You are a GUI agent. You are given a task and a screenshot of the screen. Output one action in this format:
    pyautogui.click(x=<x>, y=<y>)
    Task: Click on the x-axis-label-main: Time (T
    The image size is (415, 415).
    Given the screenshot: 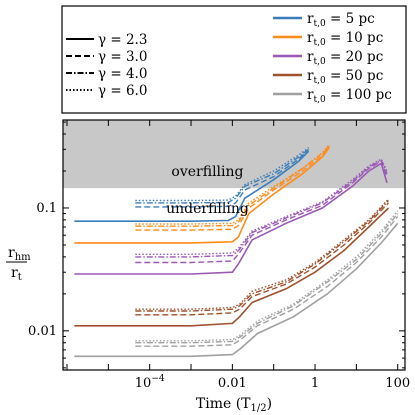 What is the action you would take?
    pyautogui.click(x=223, y=404)
    